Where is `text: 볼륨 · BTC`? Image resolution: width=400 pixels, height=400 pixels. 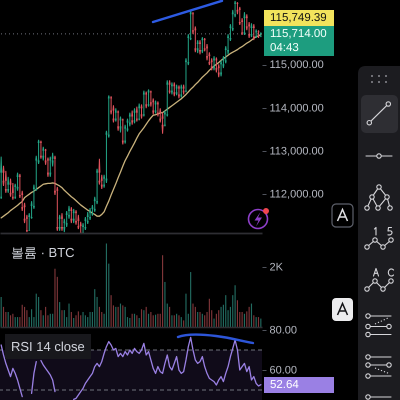 text: 볼륨 · BTC is located at coordinates (43, 253).